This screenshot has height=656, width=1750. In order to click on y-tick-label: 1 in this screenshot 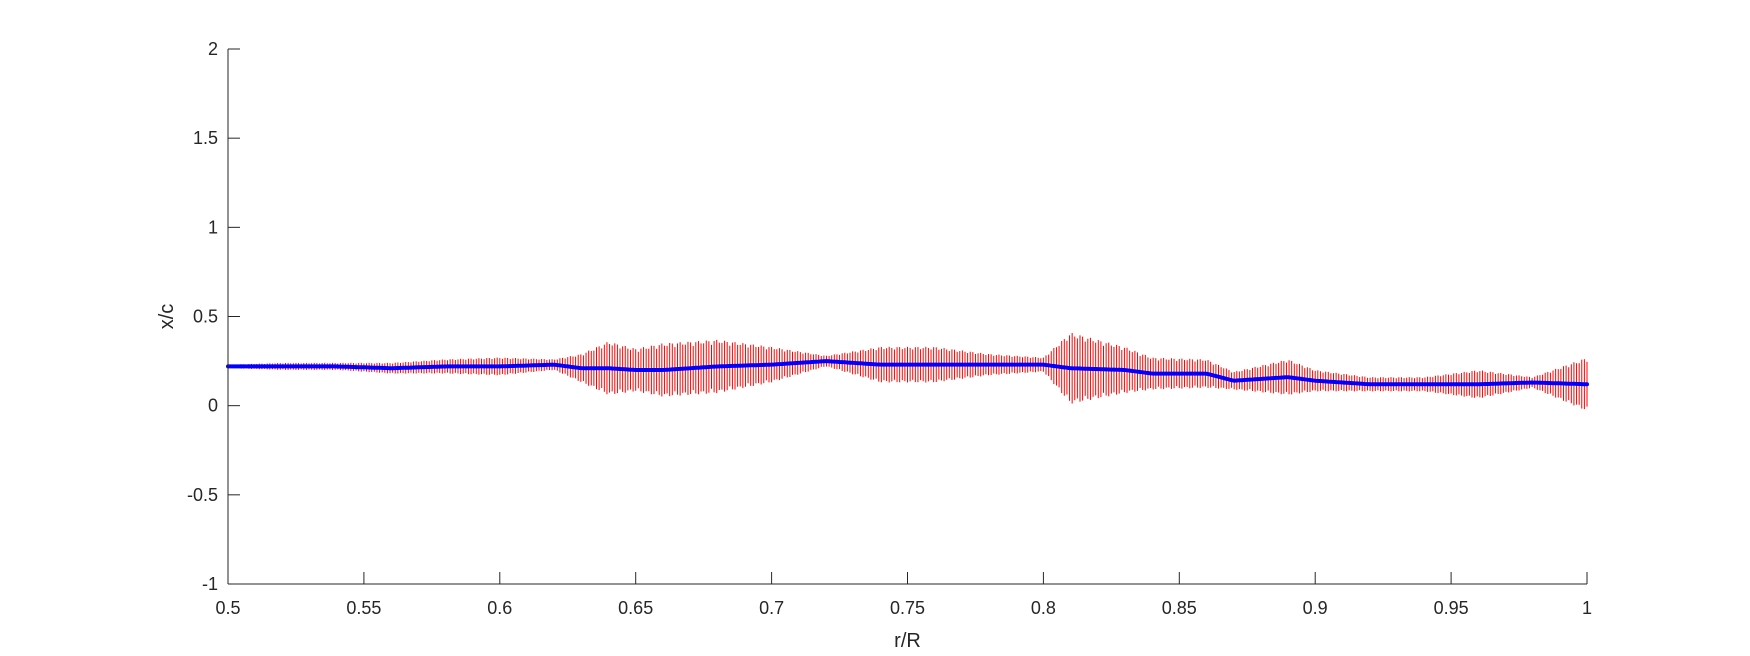, I will do `click(213, 227)`.